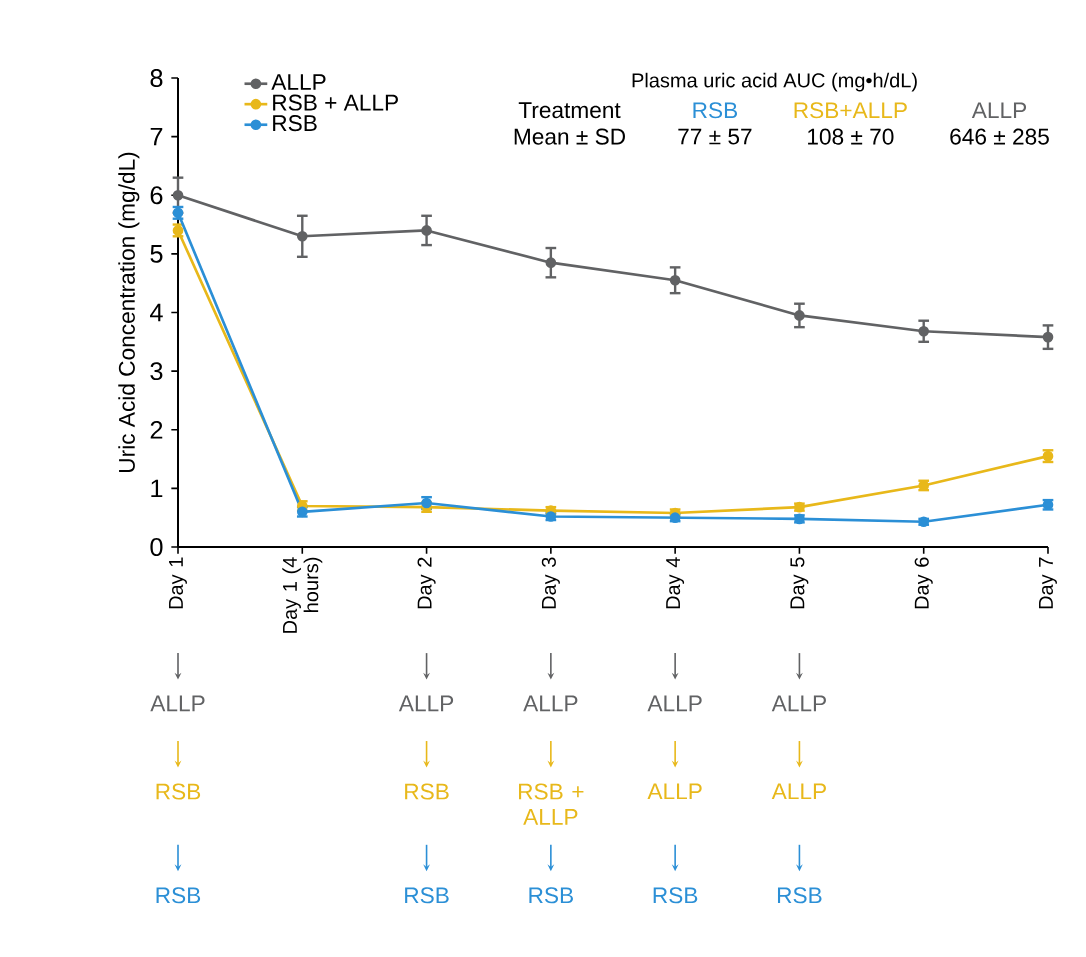 The width and height of the screenshot is (1086, 957). What do you see at coordinates (156, 78) in the screenshot?
I see `y-tick-label: 8` at bounding box center [156, 78].